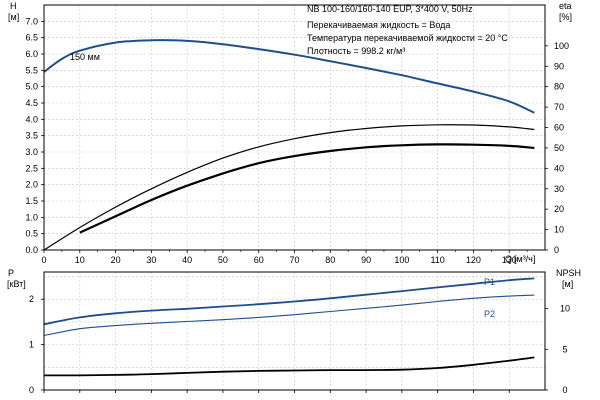  What do you see at coordinates (366, 260) in the screenshot?
I see `x-tick-label: 90` at bounding box center [366, 260].